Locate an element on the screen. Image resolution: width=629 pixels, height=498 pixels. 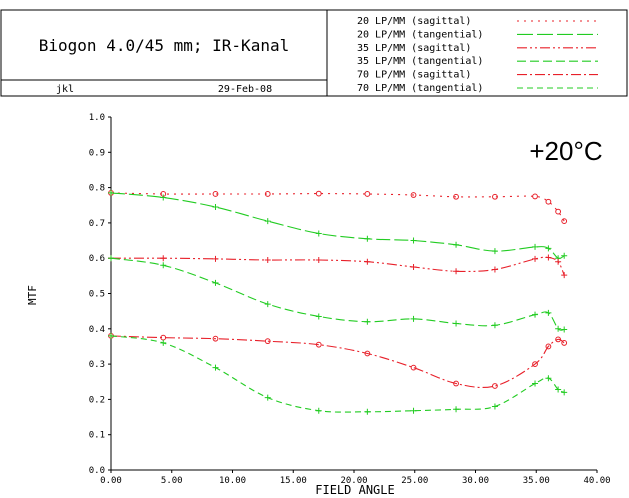
date-label: 29-Feb-08 is located at coordinates (245, 89).